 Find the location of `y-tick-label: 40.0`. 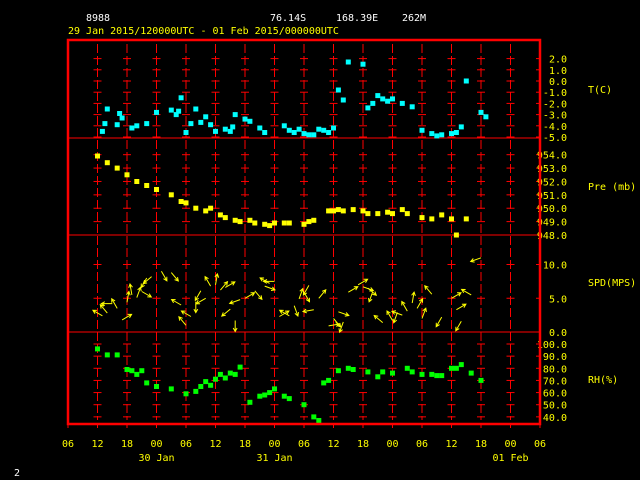

y-tick-label: 40.0 is located at coordinates (555, 418).